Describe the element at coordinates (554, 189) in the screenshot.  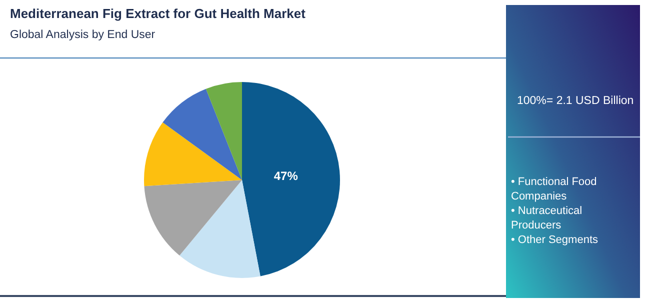
I see `text: • Functional Food Companies` at that location.